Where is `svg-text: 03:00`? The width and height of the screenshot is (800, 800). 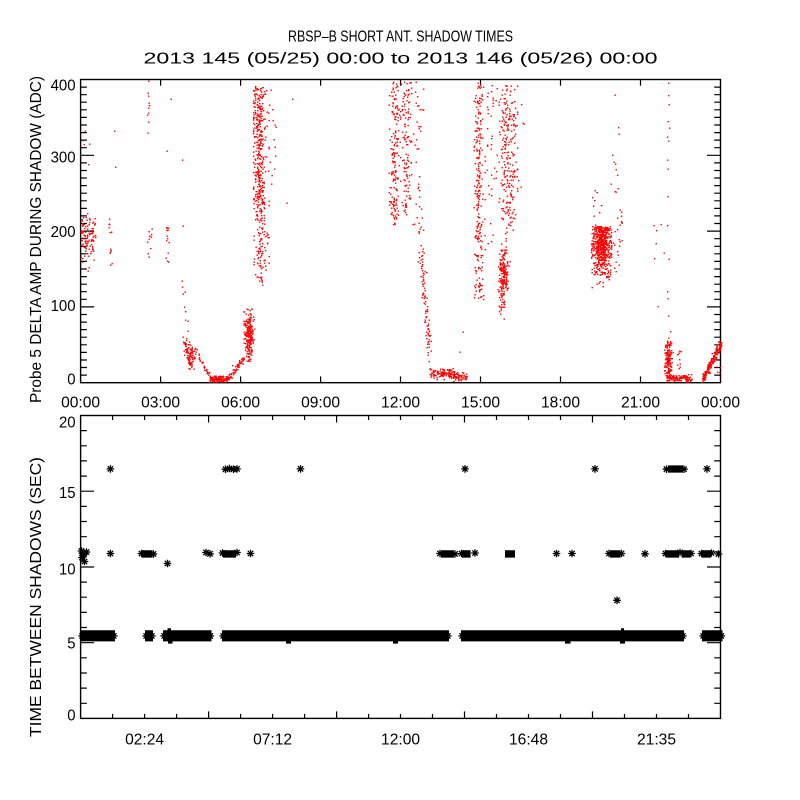 svg-text: 03:00 is located at coordinates (160, 403).